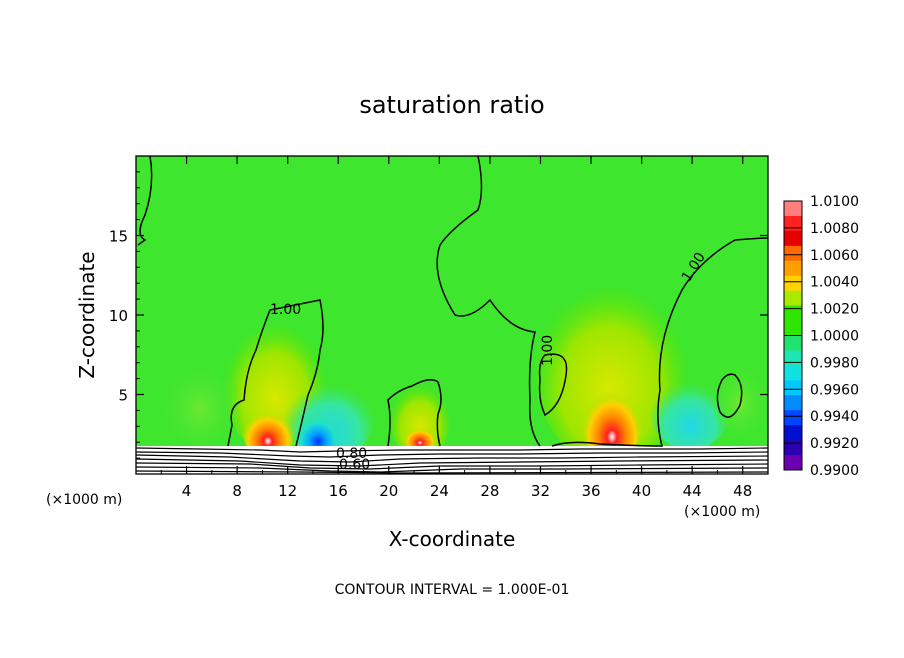 Image resolution: width=904 pixels, height=658 pixels. Describe the element at coordinates (388, 491) in the screenshot. I see `x-tick-label: 20` at that location.